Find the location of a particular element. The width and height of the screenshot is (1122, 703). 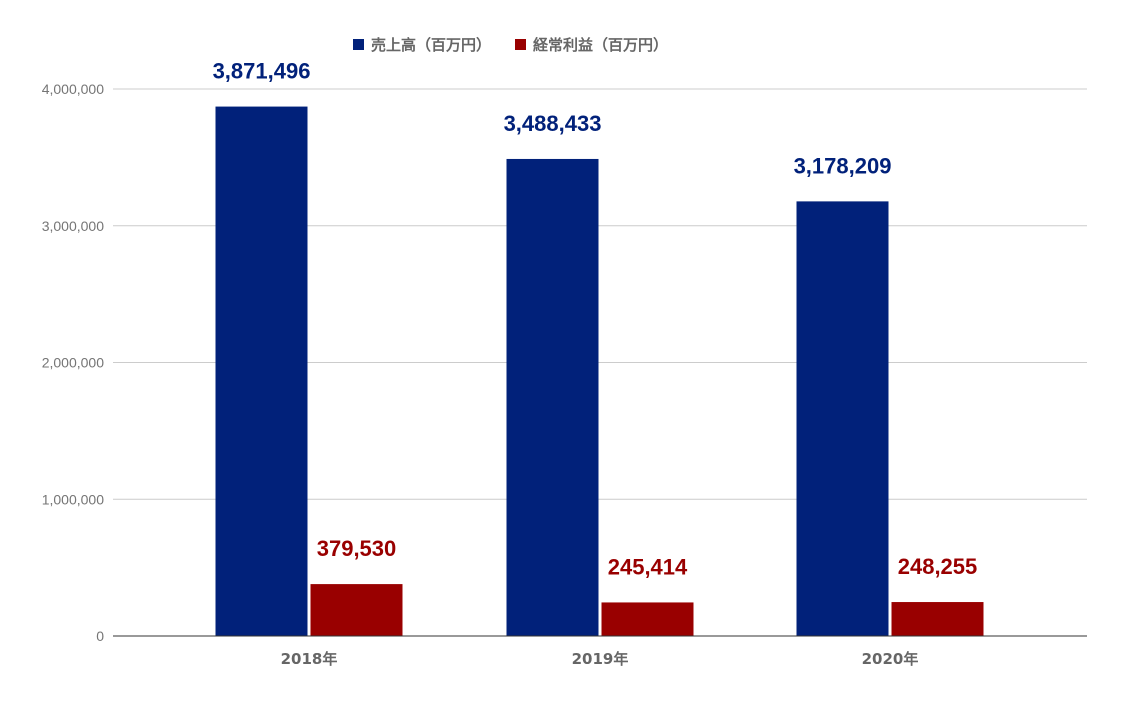

y-tick-label: 4,000,000 is located at coordinates (73, 89).